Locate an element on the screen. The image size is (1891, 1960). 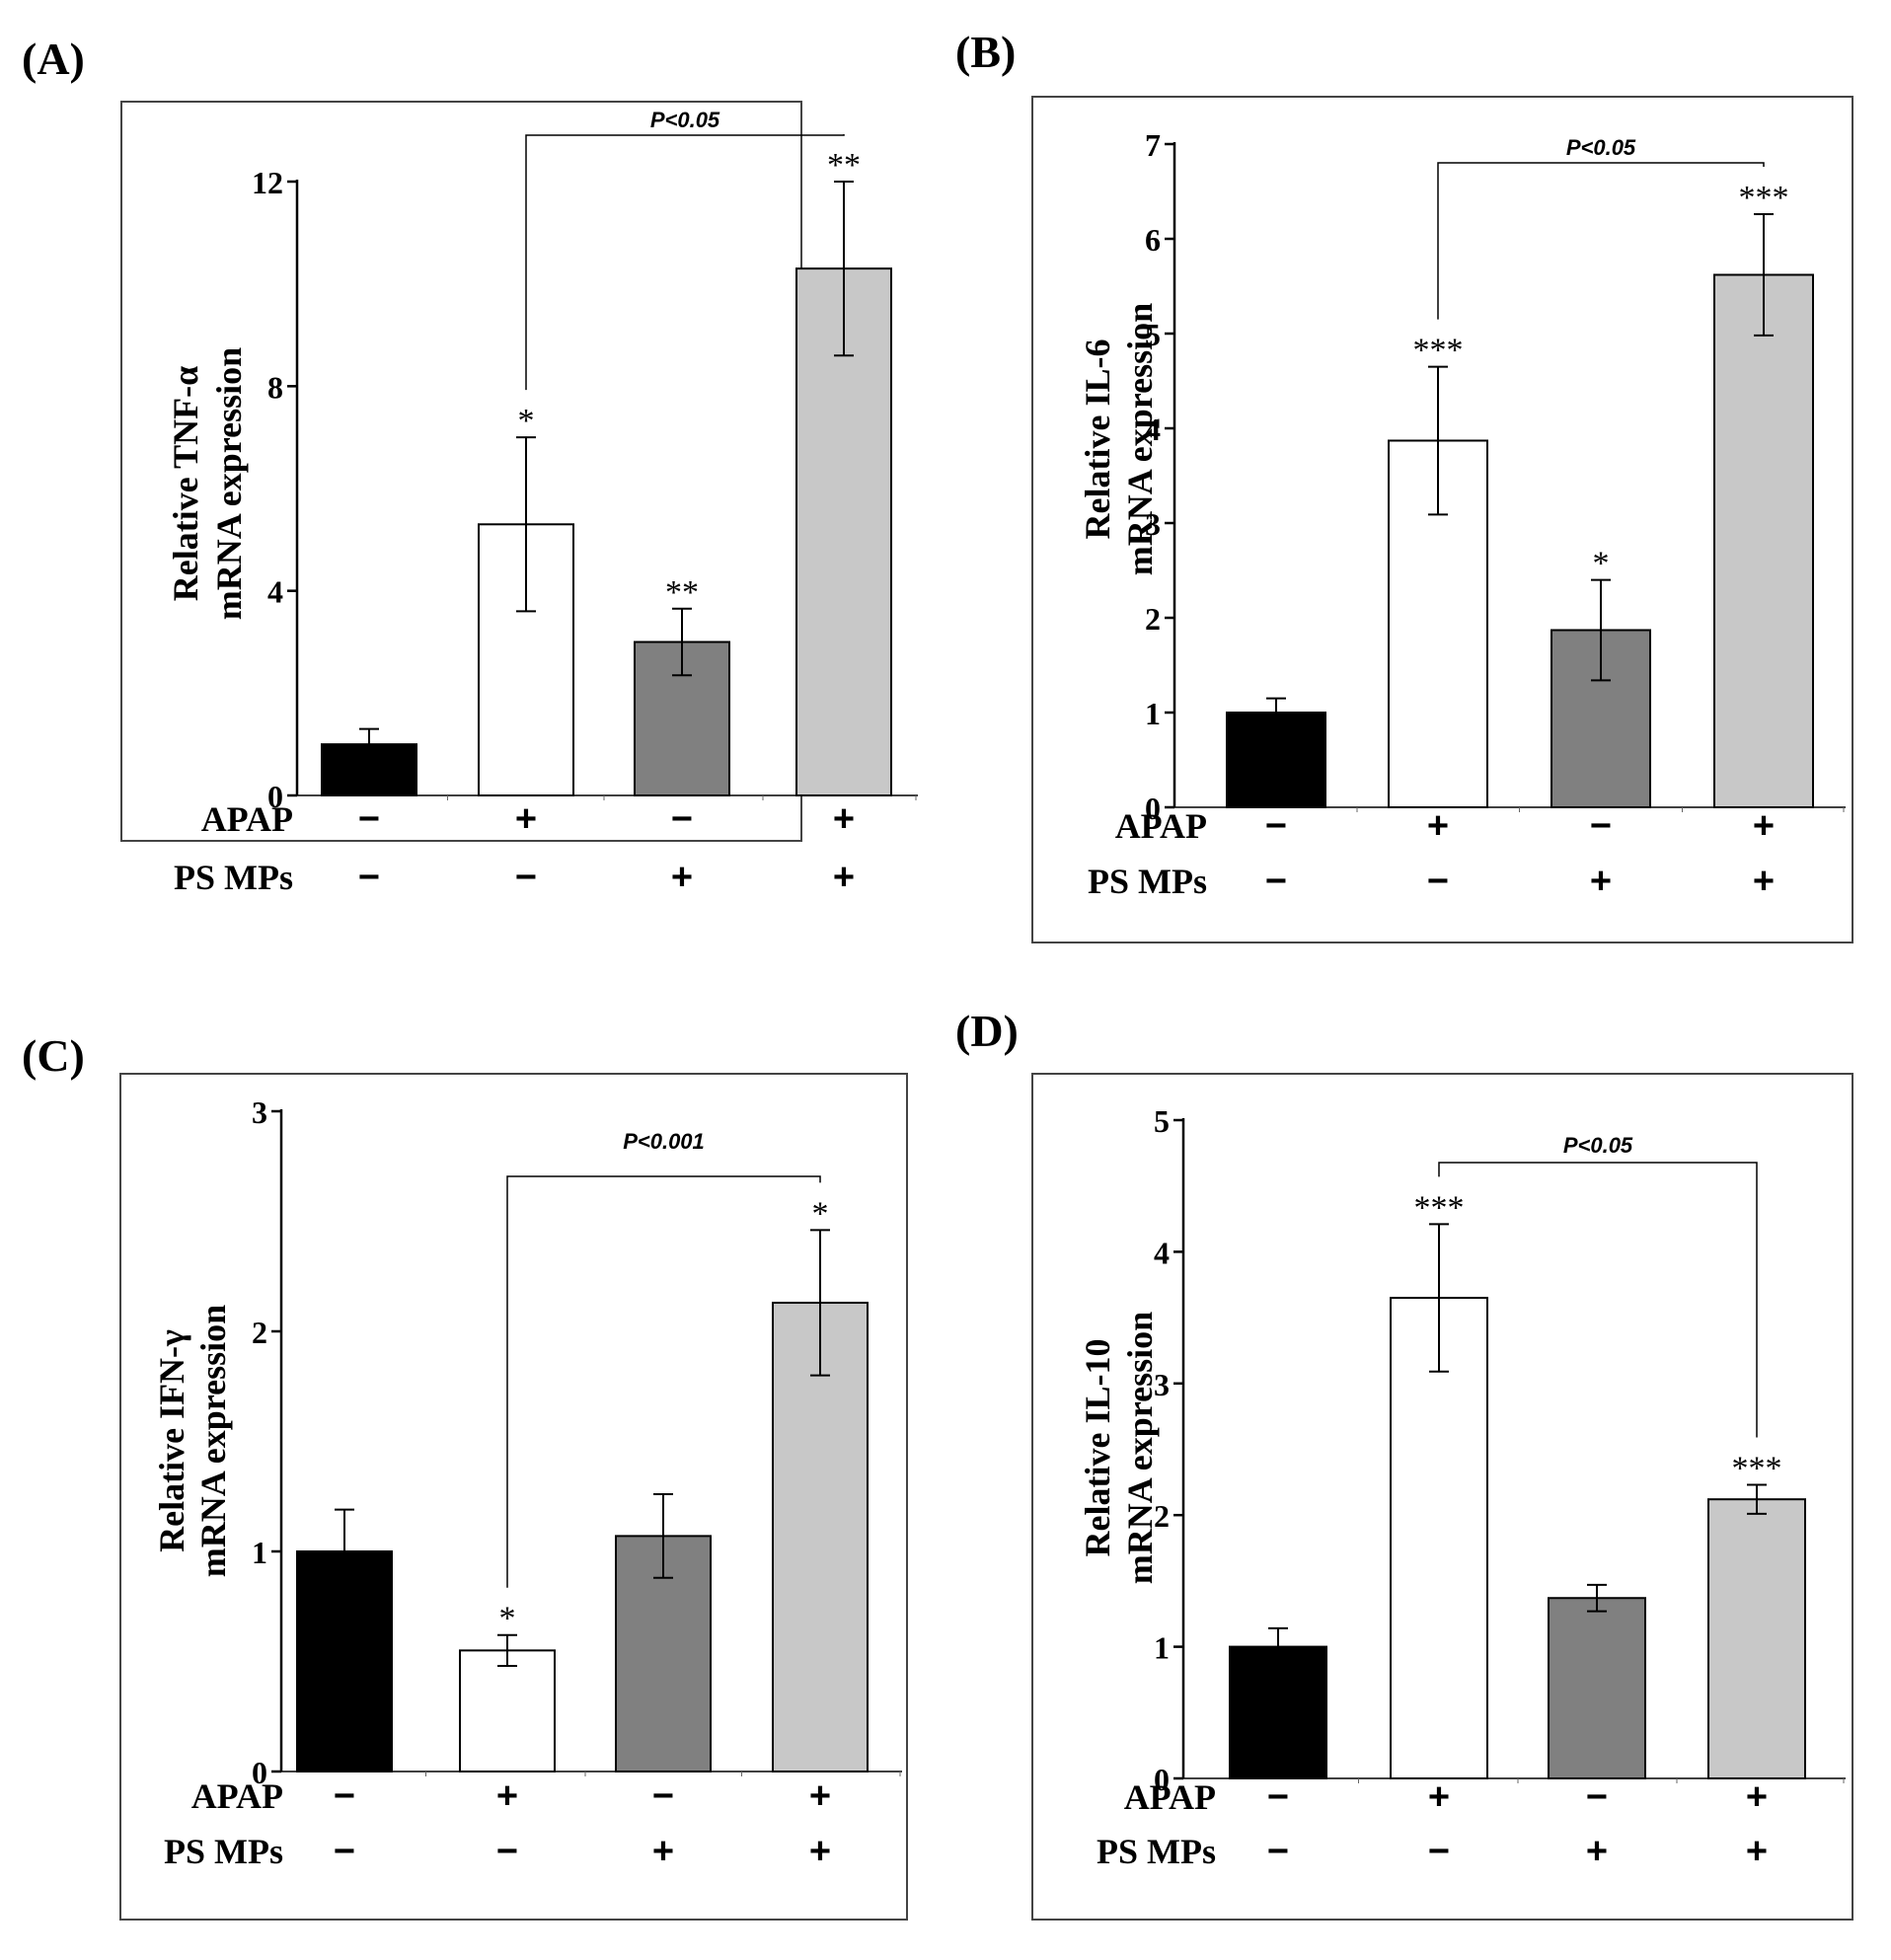
y-tick-label: 7 is located at coordinates (1153, 145).